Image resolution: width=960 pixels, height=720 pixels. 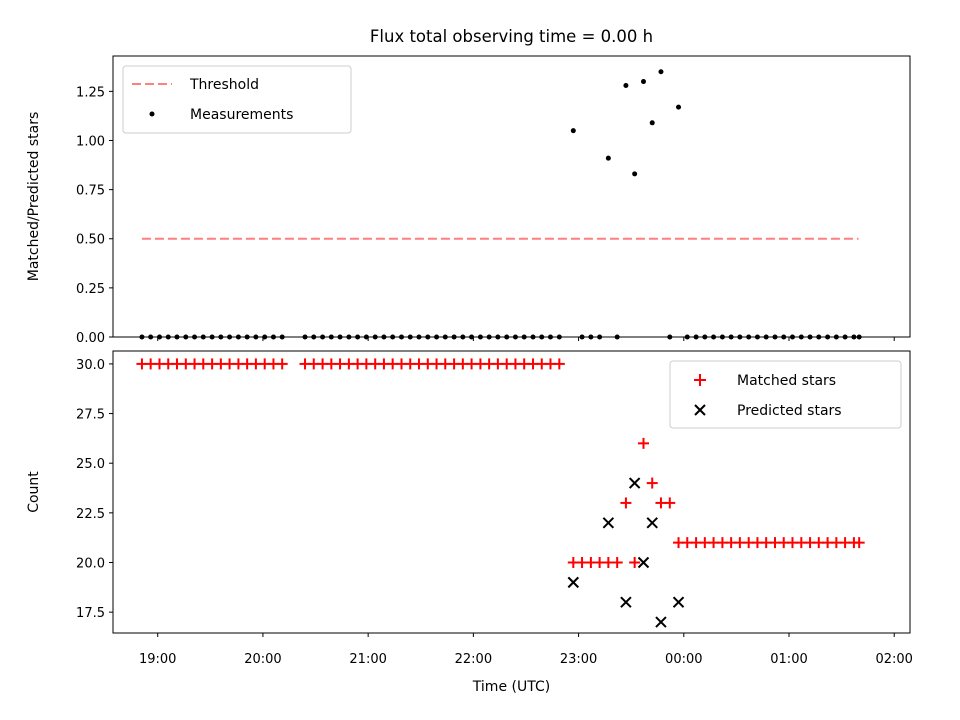 What do you see at coordinates (511, 36) in the screenshot?
I see `top-panel-title: Flux total observing time = 0.00 h` at bounding box center [511, 36].